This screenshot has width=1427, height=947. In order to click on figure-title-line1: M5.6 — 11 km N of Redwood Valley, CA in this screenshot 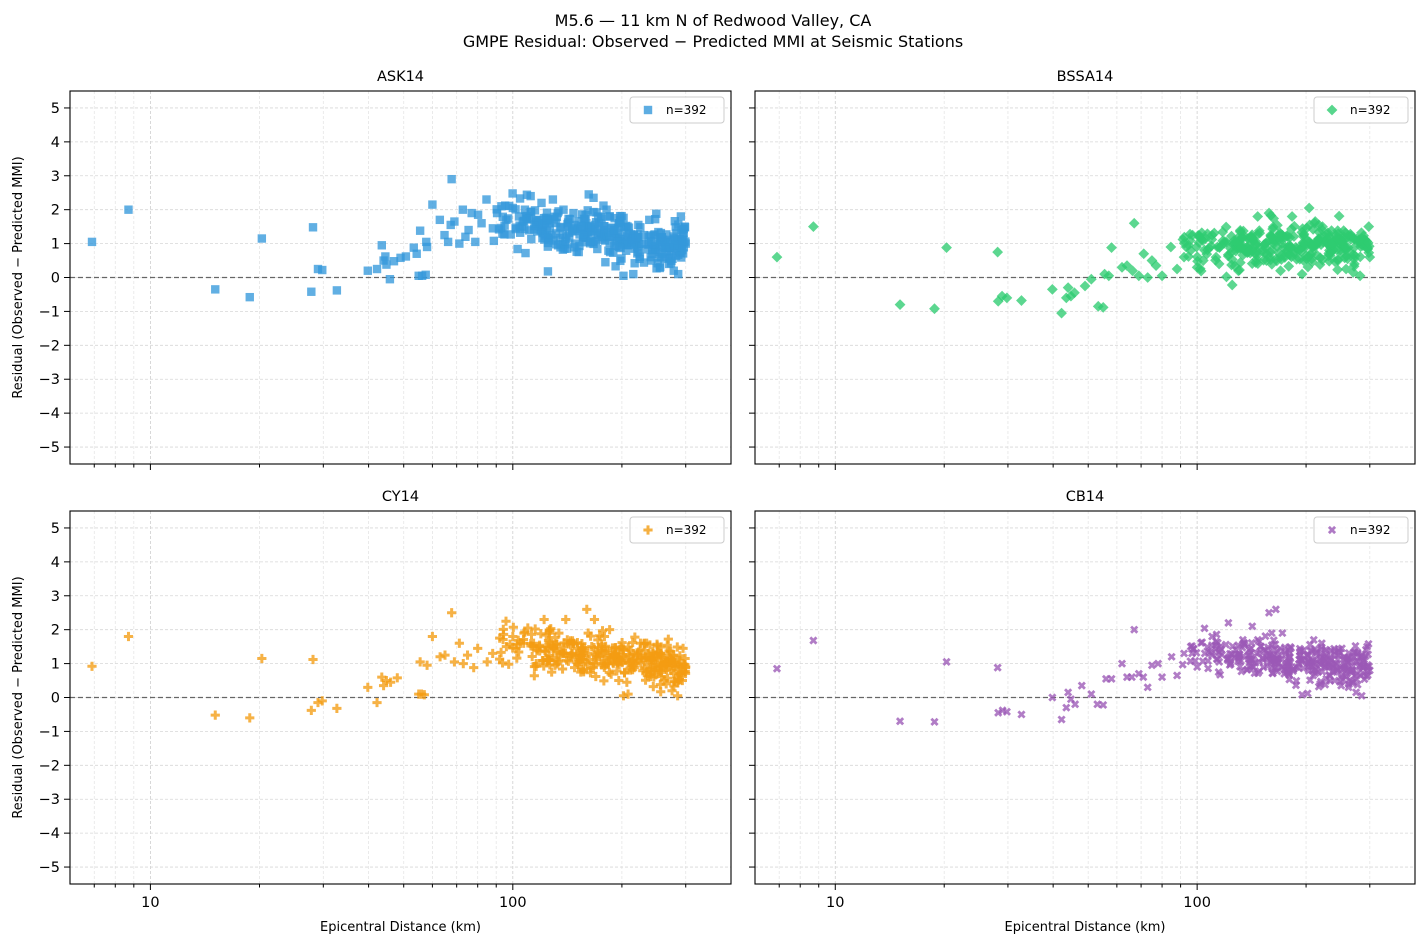, I will do `click(713, 20)`.